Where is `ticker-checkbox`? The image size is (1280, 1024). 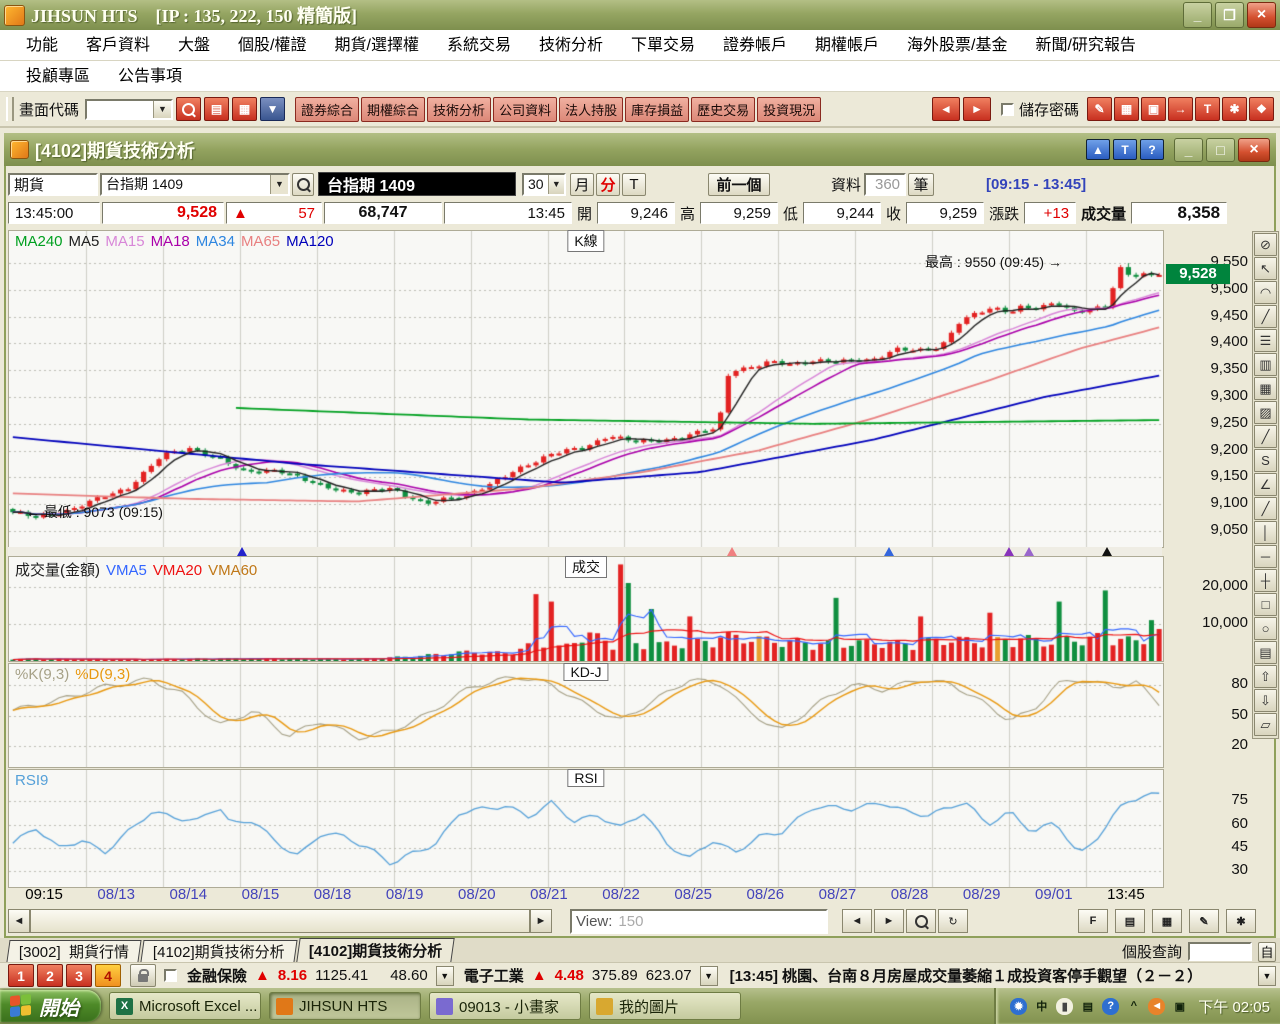 ticker-checkbox is located at coordinates (170, 975).